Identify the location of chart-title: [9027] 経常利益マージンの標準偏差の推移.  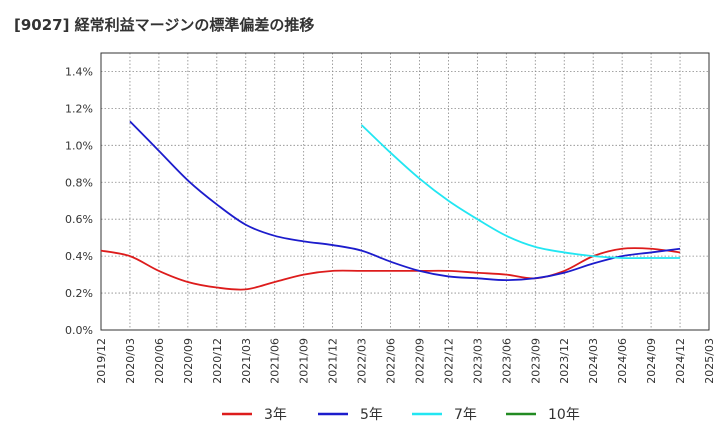
(164, 25).